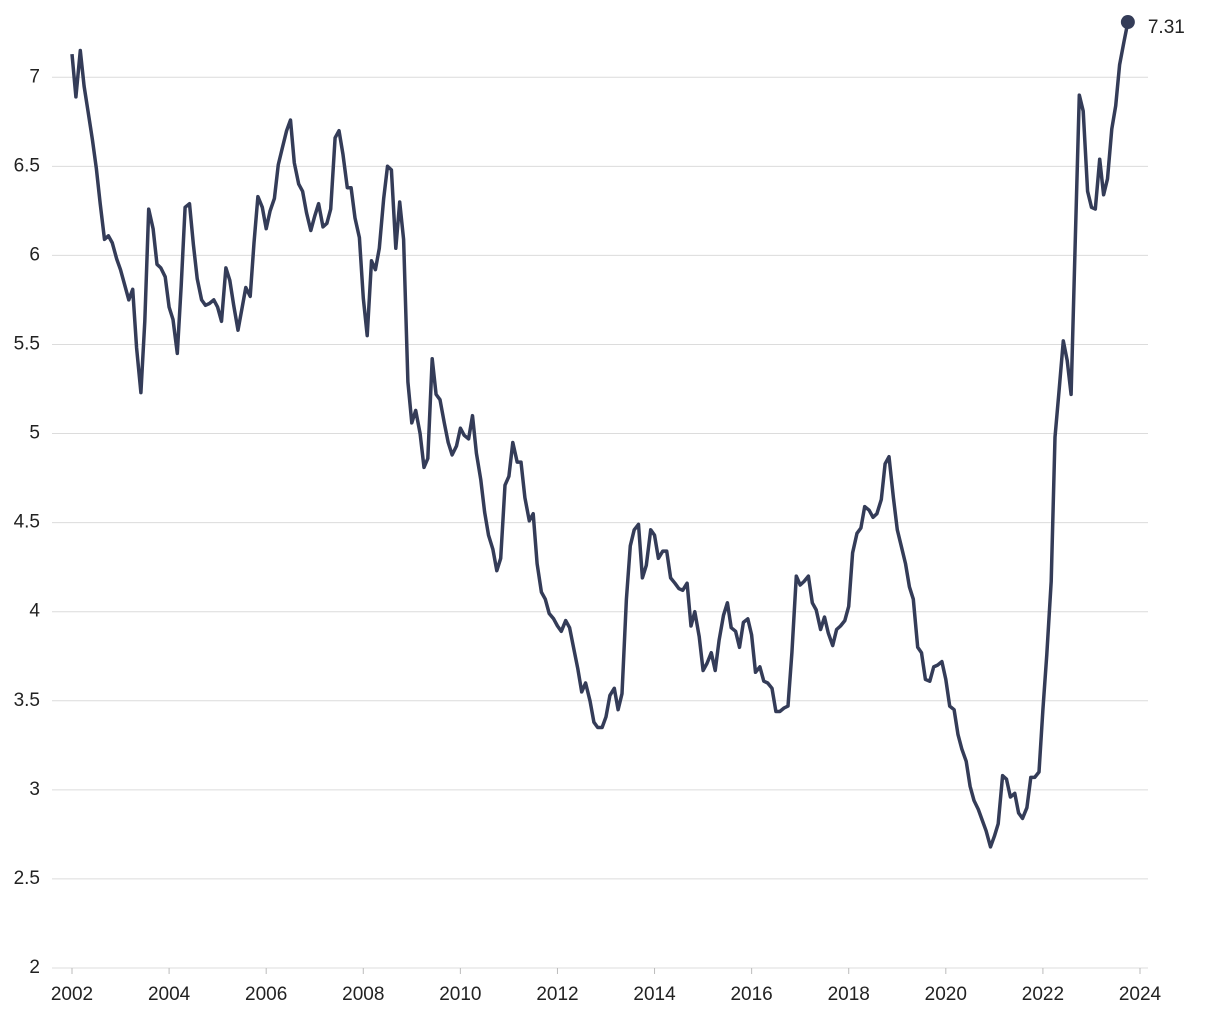  What do you see at coordinates (266, 994) in the screenshot?
I see `x-tick-label: 2006` at bounding box center [266, 994].